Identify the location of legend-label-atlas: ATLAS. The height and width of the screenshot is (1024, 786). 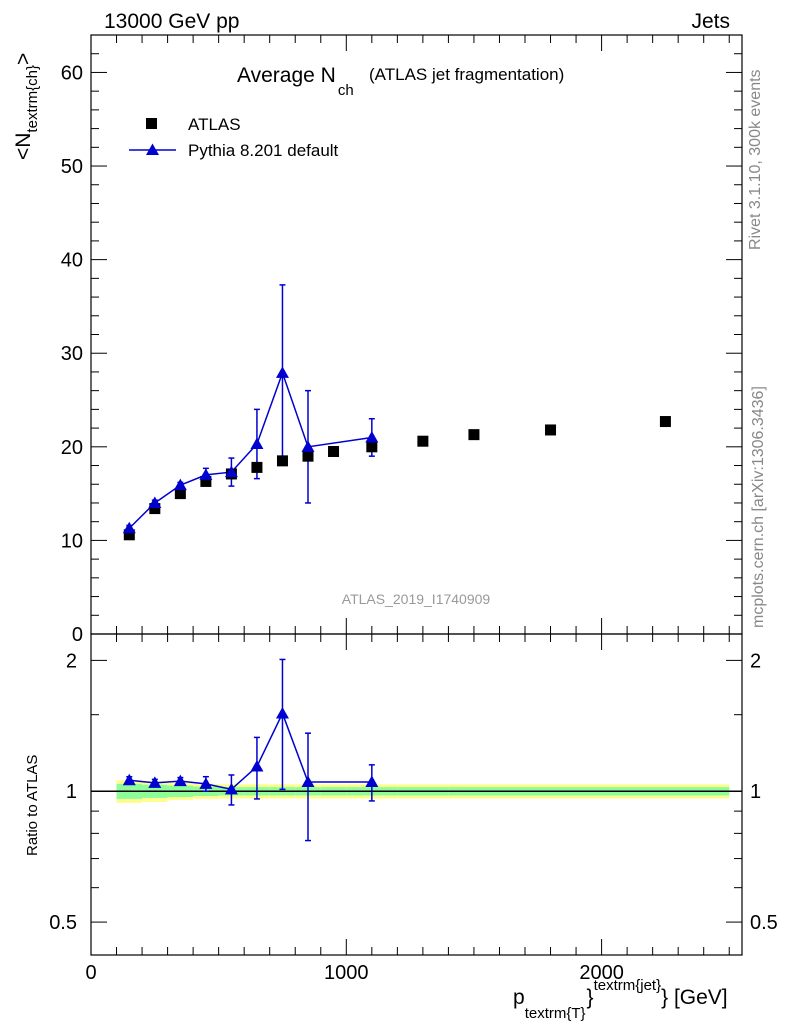
(214, 124).